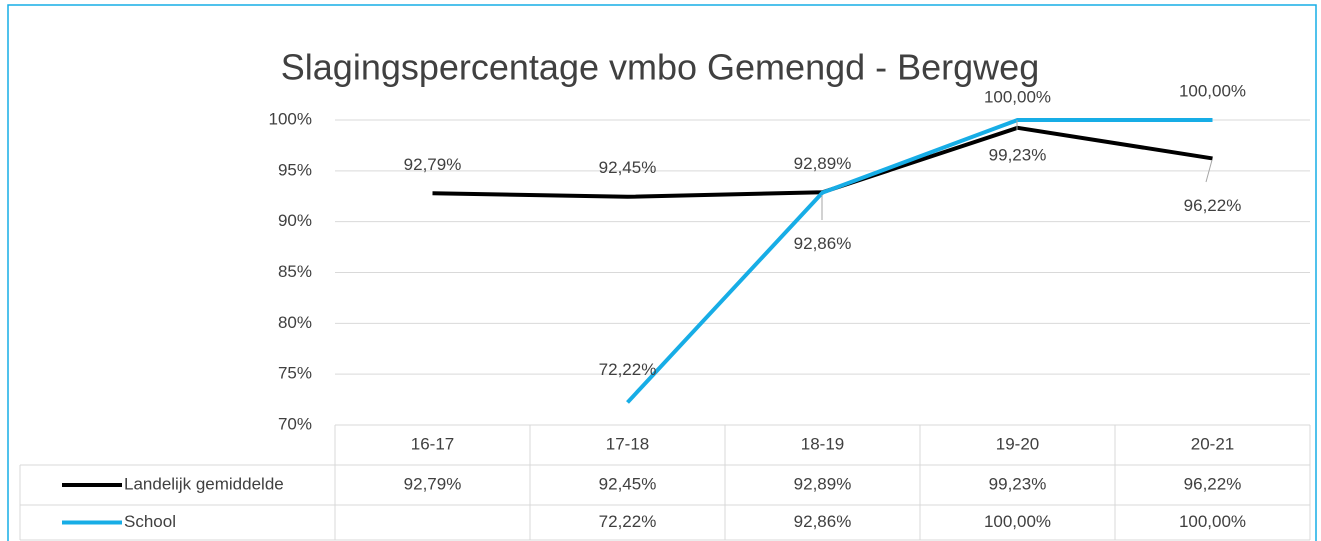  I want to click on data-label: 96,22%, so click(1213, 205).